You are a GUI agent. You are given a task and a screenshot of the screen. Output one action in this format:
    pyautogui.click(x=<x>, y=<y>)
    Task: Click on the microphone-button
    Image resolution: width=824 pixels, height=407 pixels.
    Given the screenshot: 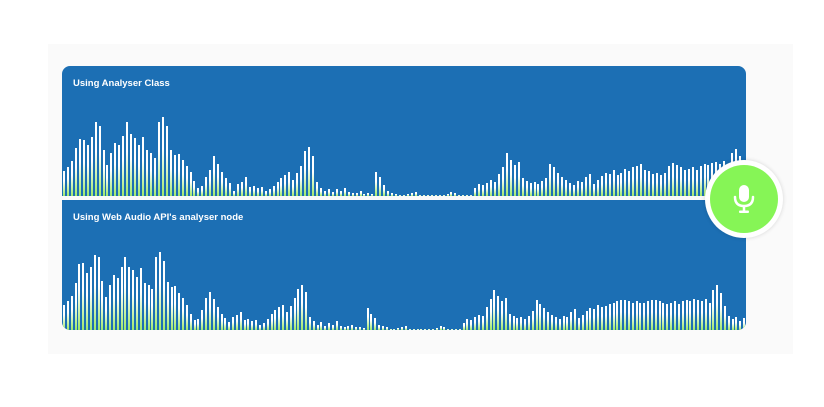 What is the action you would take?
    pyautogui.click(x=744, y=199)
    